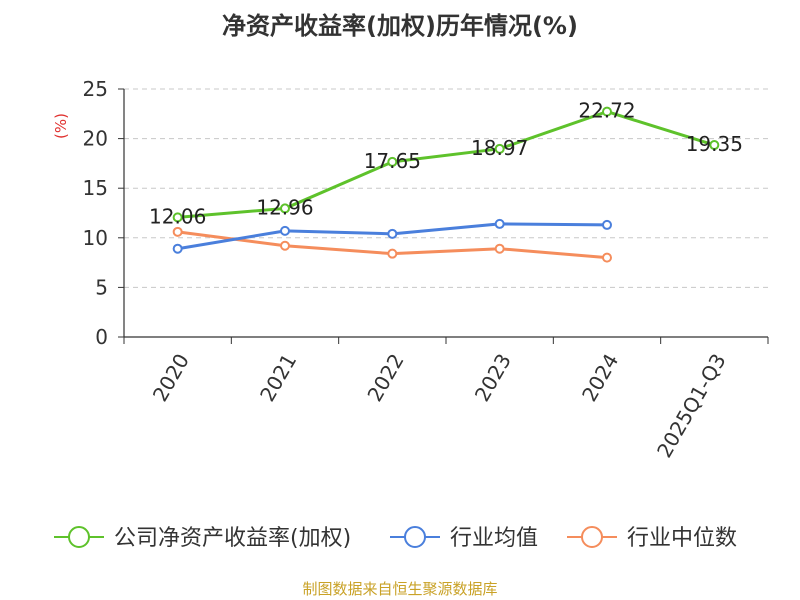  I want to click on legend-label: 行业中位数, so click(682, 538).